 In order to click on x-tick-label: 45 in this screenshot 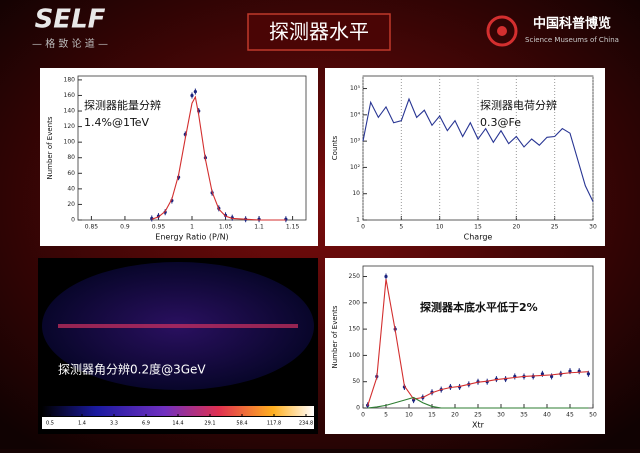, I will do `click(570, 415)`.